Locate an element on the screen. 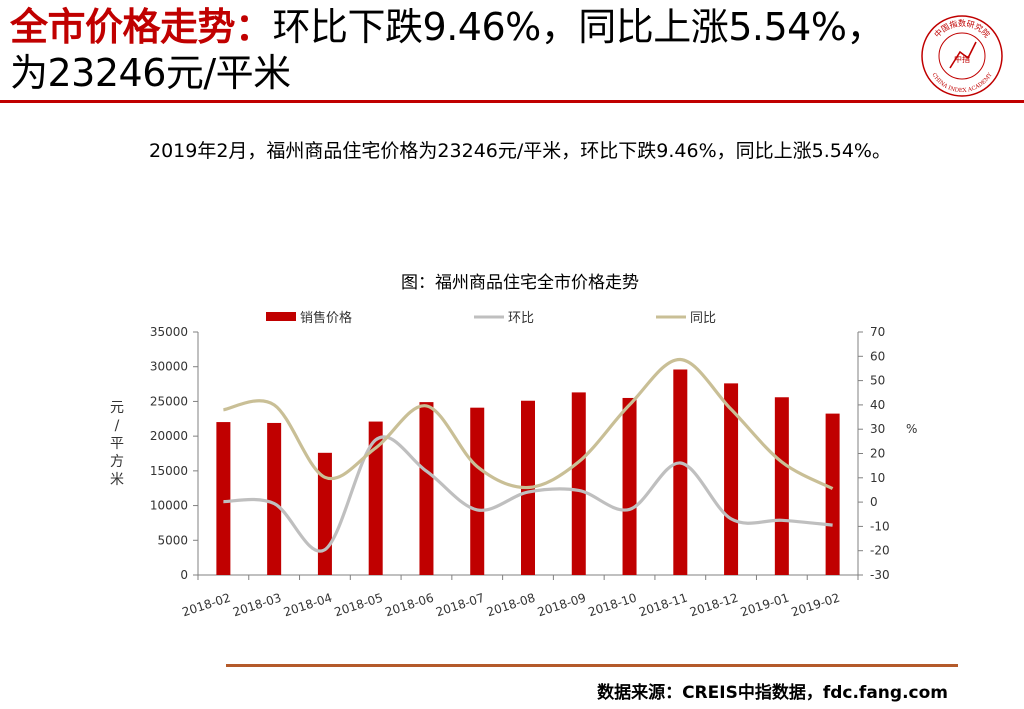 Image resolution: width=1024 pixels, height=709 pixels. left-y-tick-label: 25000 is located at coordinates (169, 401).